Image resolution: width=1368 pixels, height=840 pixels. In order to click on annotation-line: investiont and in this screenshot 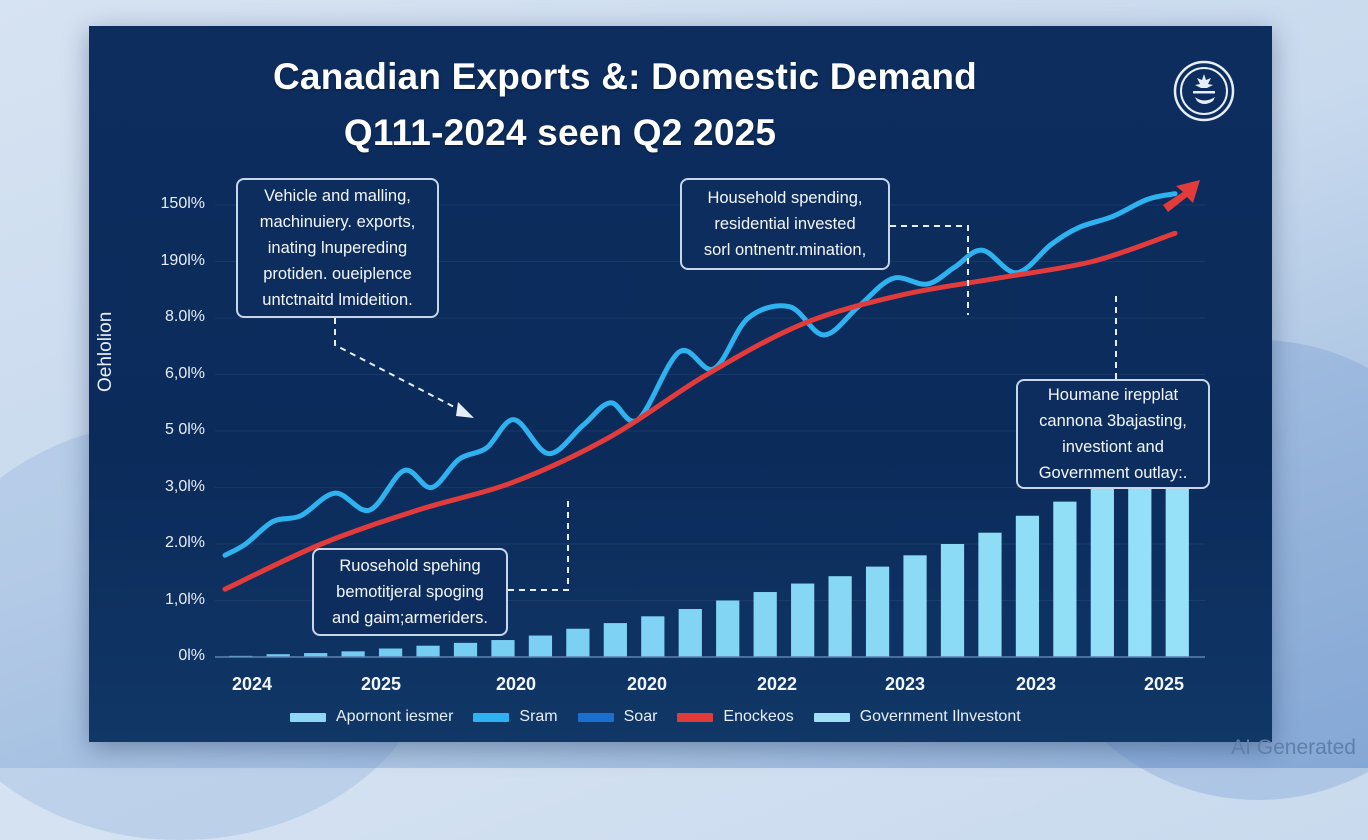, I will do `click(1113, 447)`.